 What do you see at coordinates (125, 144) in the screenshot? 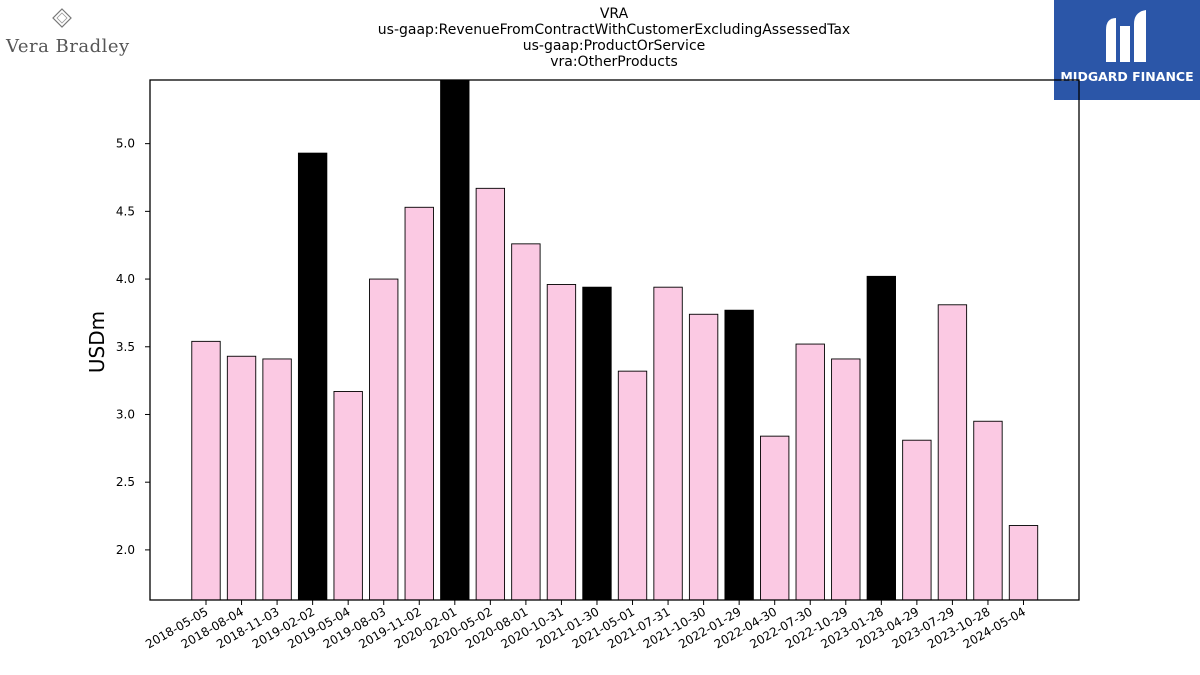
I see `y-tick-label: 5.0` at bounding box center [125, 144].